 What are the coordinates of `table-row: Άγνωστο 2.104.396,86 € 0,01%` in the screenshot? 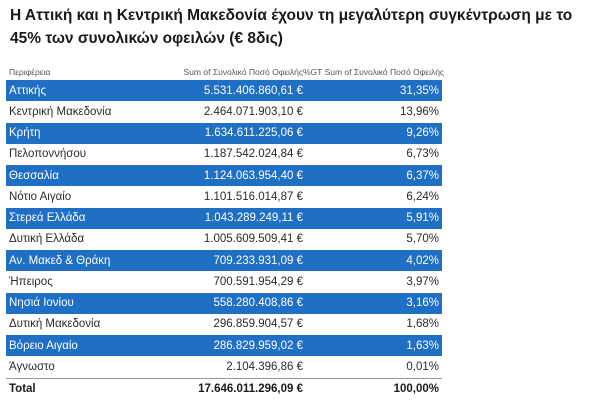 It's located at (224, 366).